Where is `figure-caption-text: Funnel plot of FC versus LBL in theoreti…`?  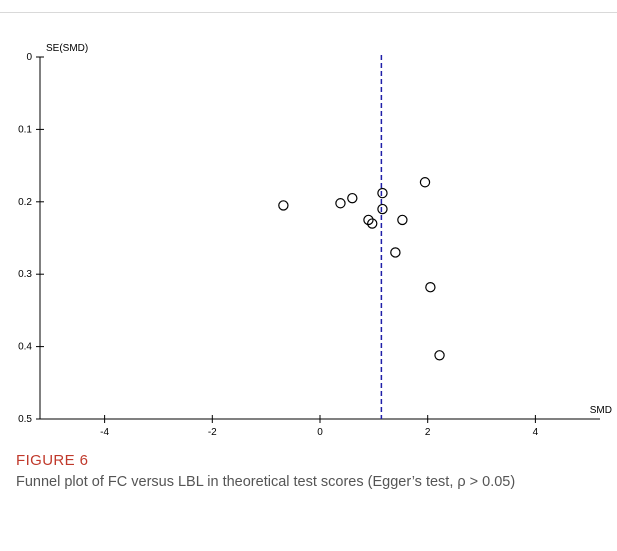 figure-caption-text: Funnel plot of FC versus LBL in theoreti… is located at coordinates (266, 482).